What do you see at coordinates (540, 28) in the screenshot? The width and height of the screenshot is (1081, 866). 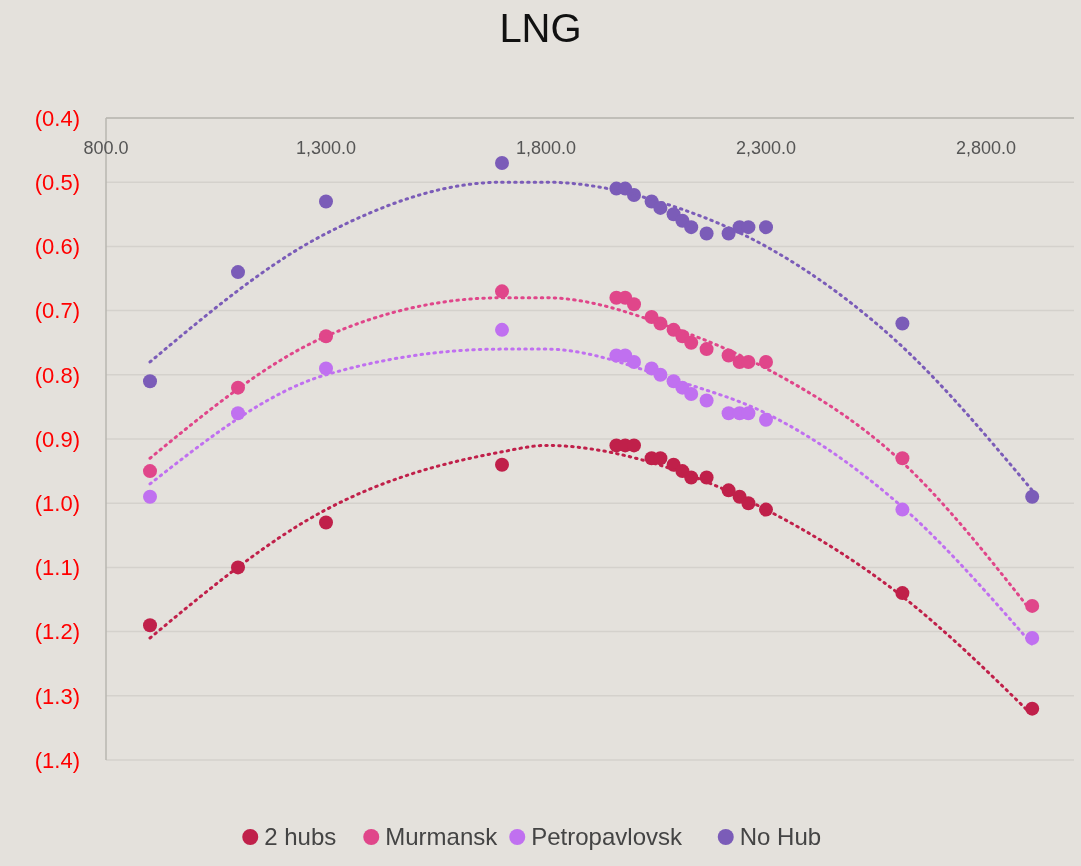 I see `chart-title: LNG` at bounding box center [540, 28].